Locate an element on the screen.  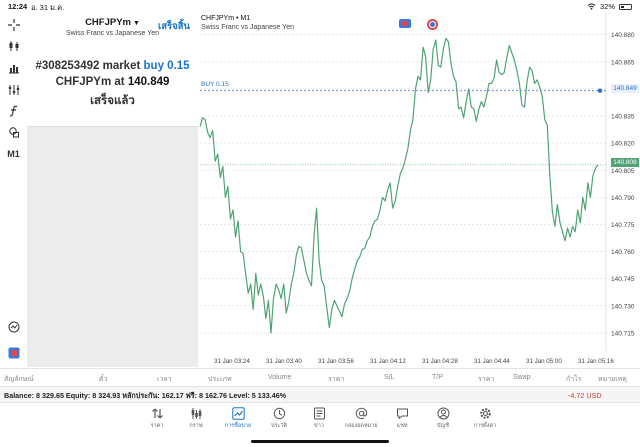
symbol-description: Swiss Franc vs Japanese Yen is located at coordinates (112, 33).